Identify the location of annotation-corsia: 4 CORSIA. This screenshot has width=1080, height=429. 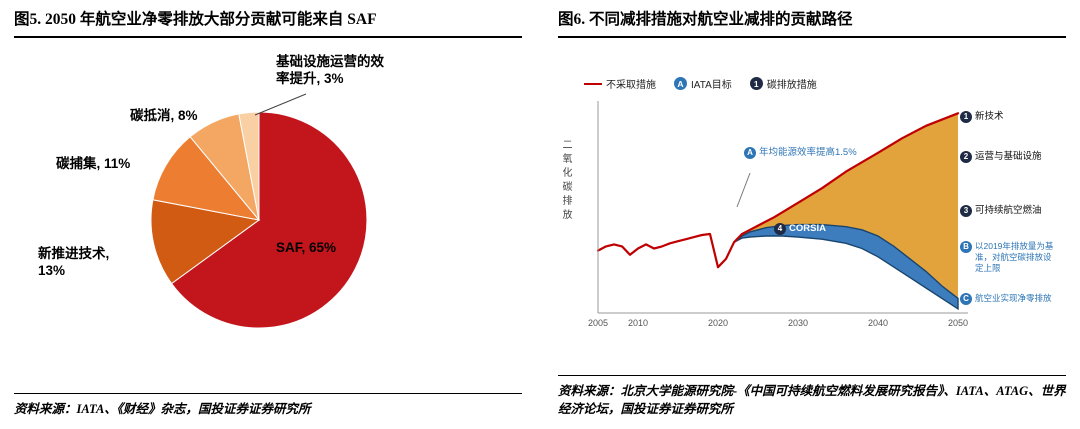
(800, 229).